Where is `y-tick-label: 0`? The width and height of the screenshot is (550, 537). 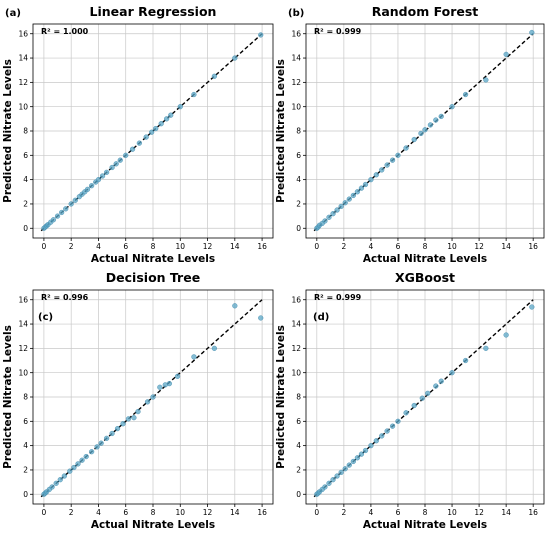
y-tick-label: 0 is located at coordinates (25, 228).